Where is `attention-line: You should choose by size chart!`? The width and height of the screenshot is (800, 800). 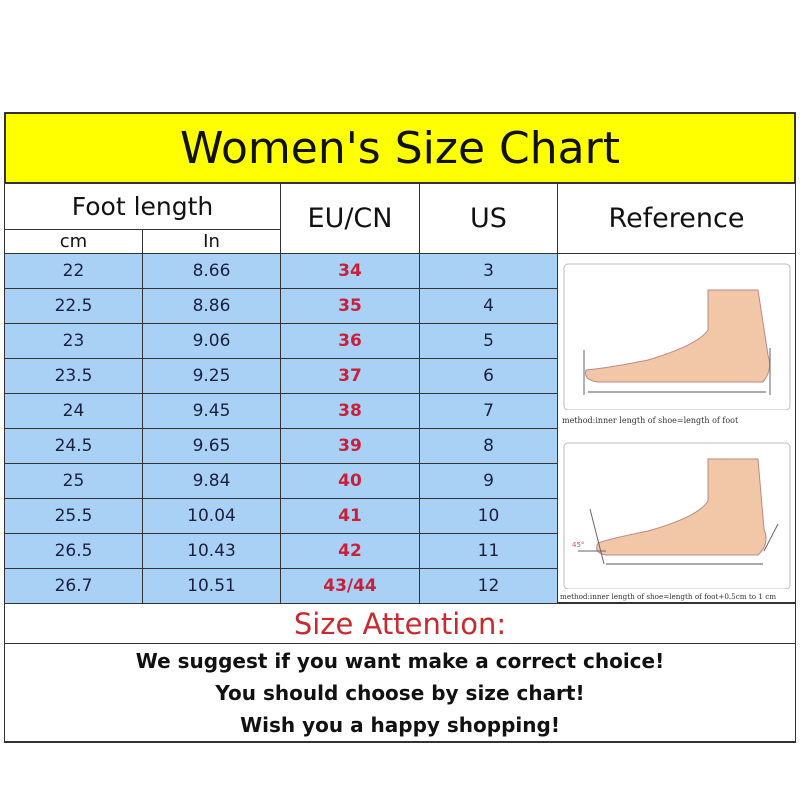 attention-line: You should choose by size chart! is located at coordinates (400, 692).